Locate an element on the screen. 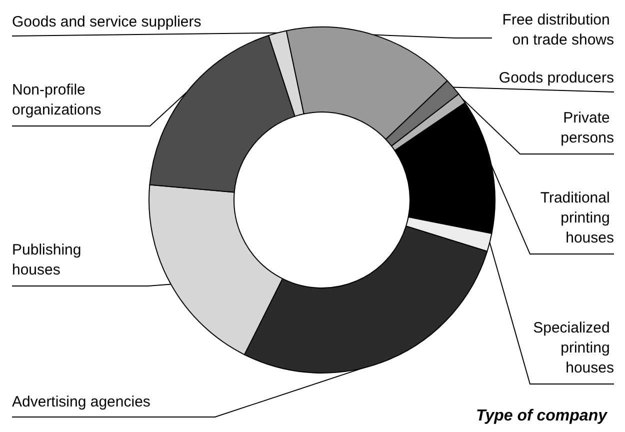  slice-label: Free distribution on trade shows is located at coordinates (558, 30).